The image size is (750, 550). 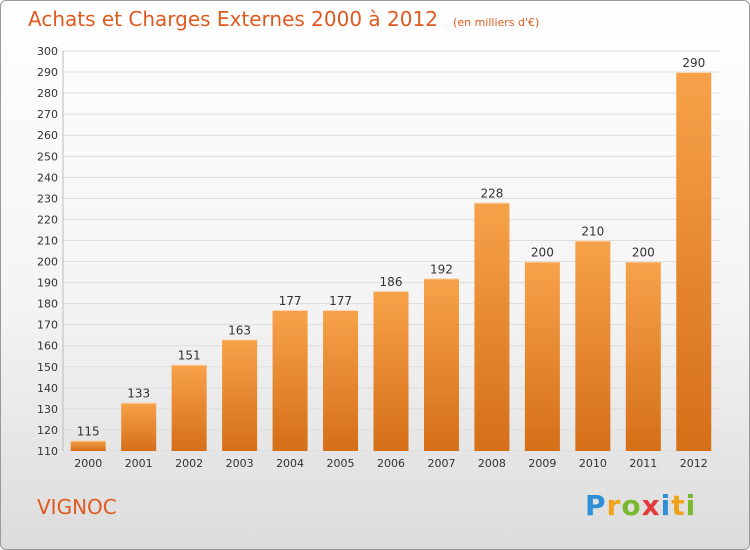 I want to click on x-tick-label: 2011, so click(x=643, y=463).